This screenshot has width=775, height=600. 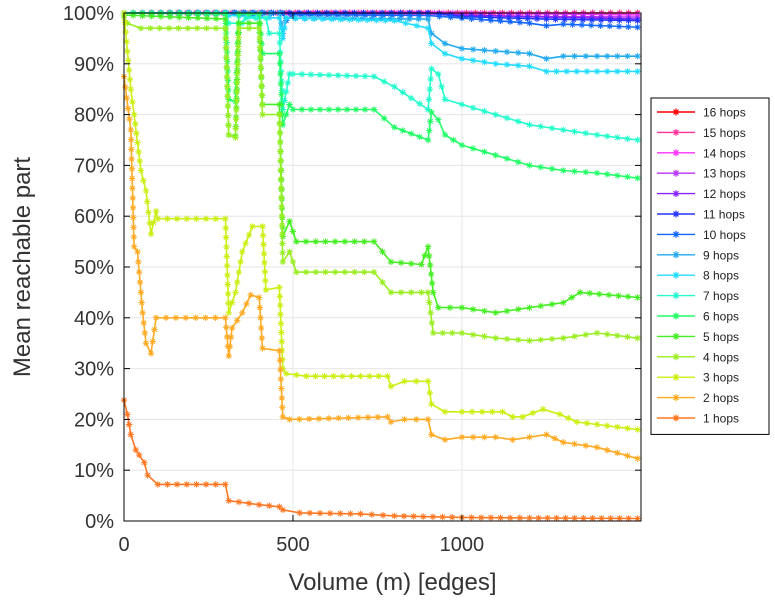 I want to click on legend-label: 6 hops, so click(x=721, y=317).